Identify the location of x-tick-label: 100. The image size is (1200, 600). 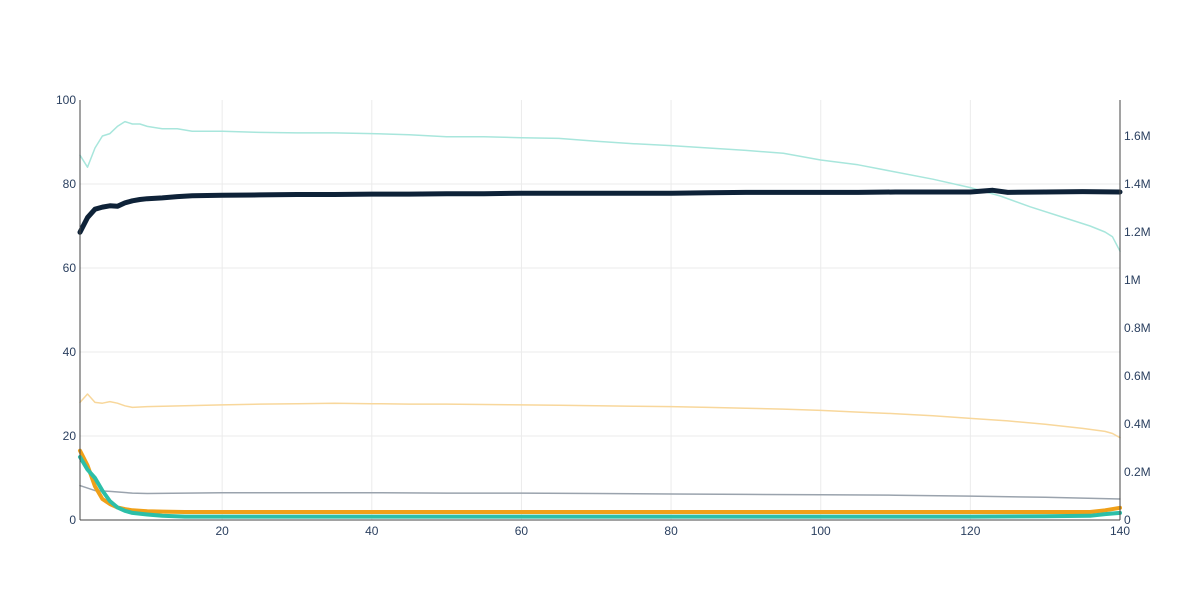
(821, 531).